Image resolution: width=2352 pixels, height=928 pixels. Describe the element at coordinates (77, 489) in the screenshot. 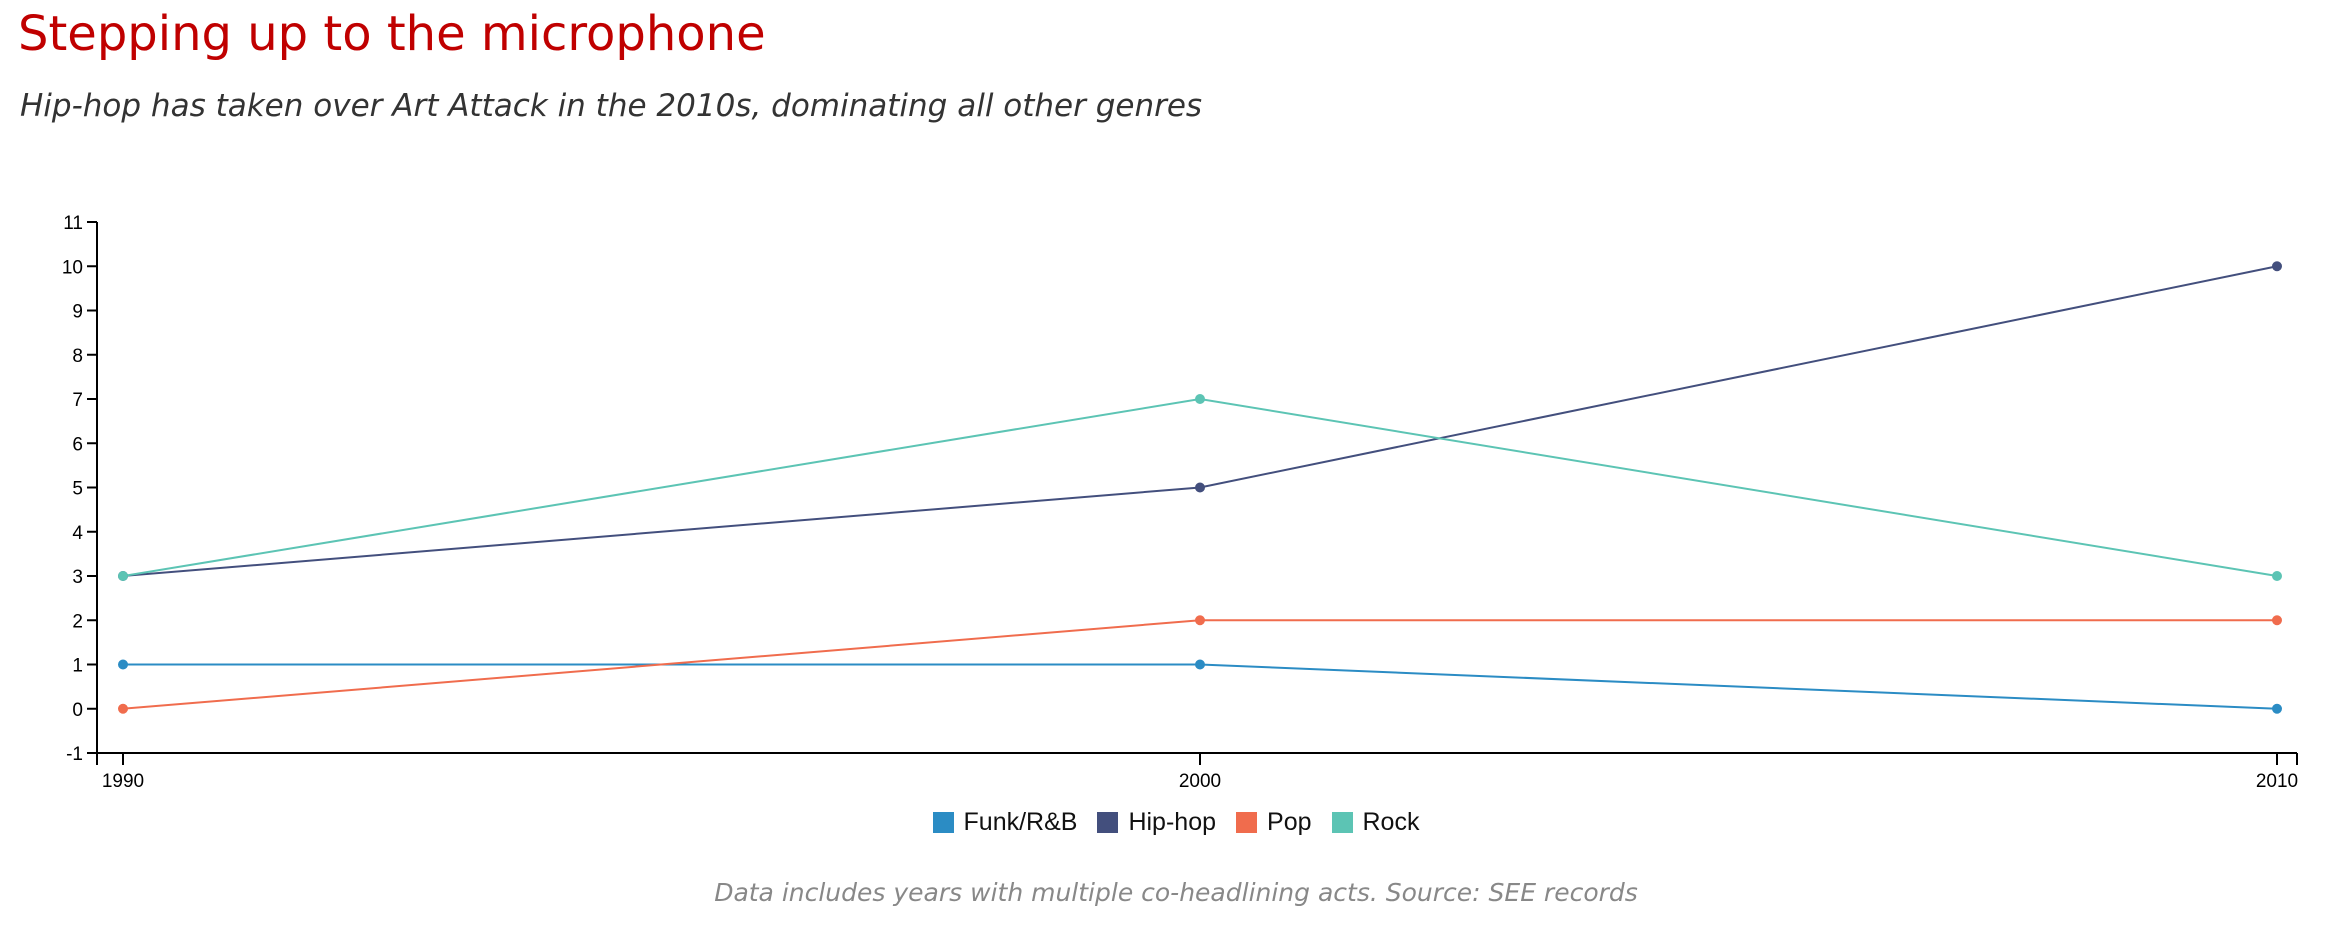

I see `y-tick-label: 5` at that location.